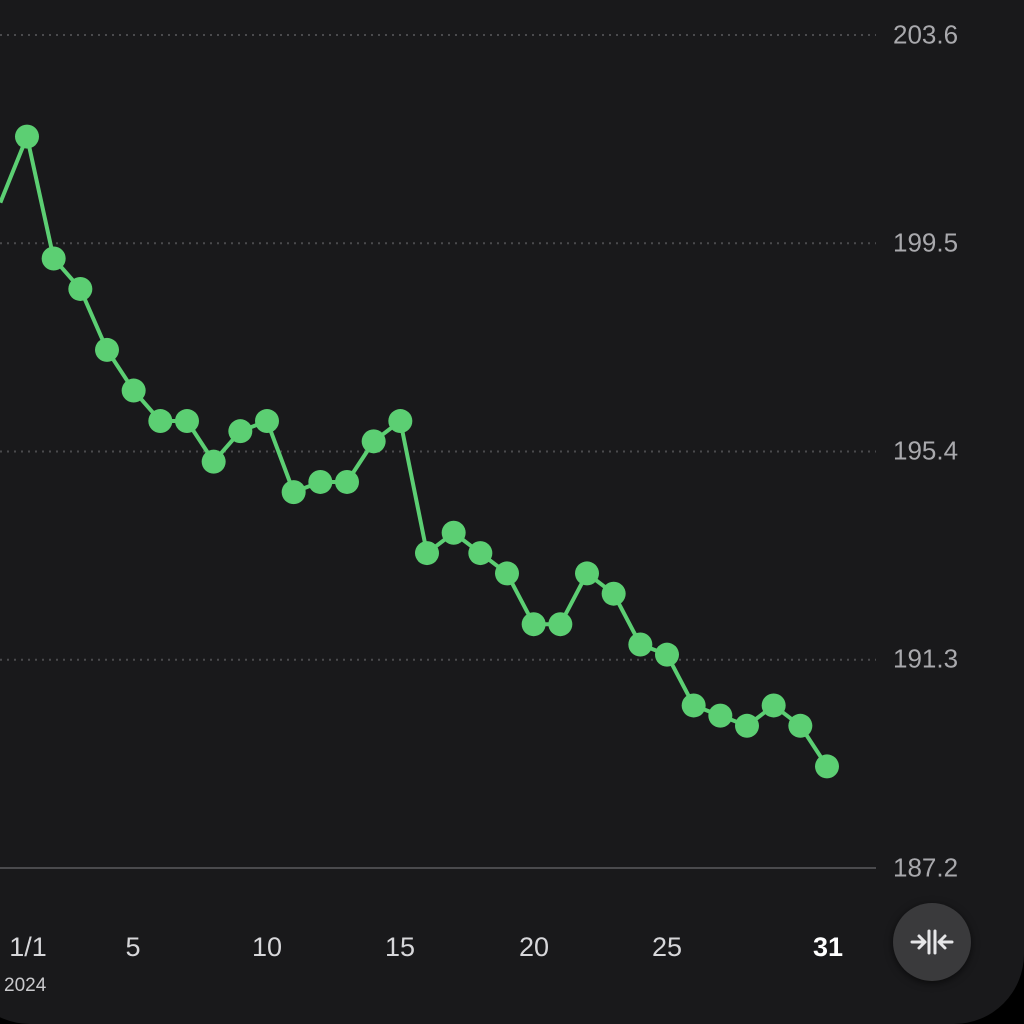  What do you see at coordinates (667, 947) in the screenshot?
I see `x-tick-label: 25` at bounding box center [667, 947].